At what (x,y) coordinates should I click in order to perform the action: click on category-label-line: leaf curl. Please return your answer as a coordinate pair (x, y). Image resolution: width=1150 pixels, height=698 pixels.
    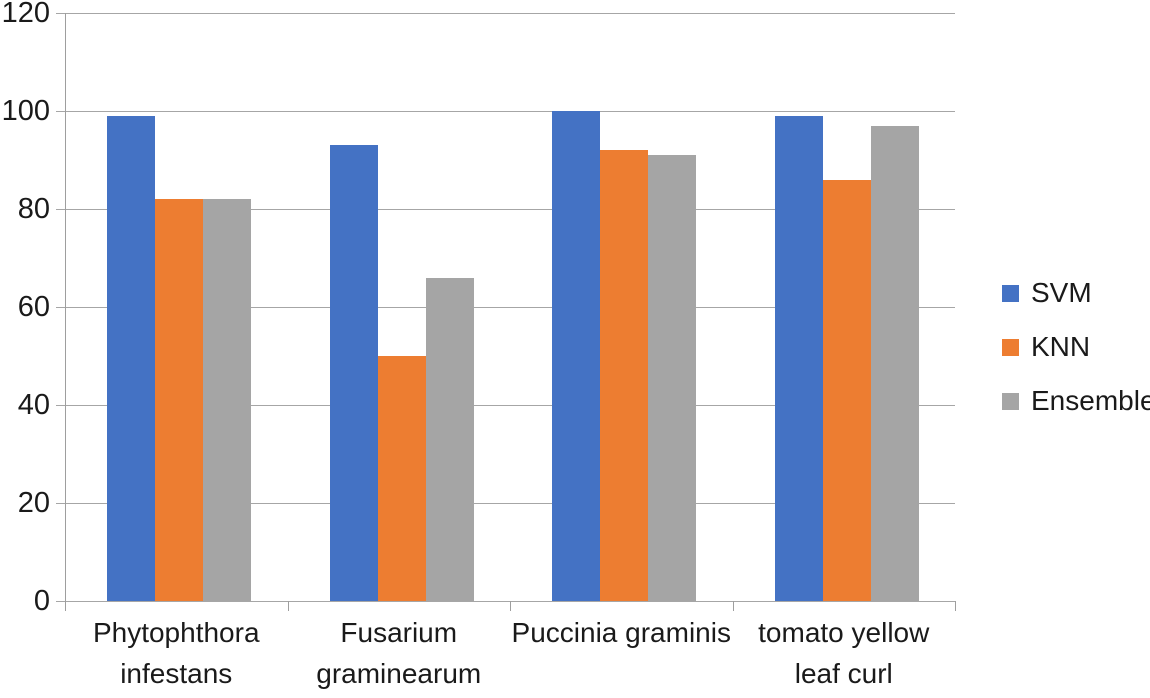
    Looking at the image, I should click on (843, 673).